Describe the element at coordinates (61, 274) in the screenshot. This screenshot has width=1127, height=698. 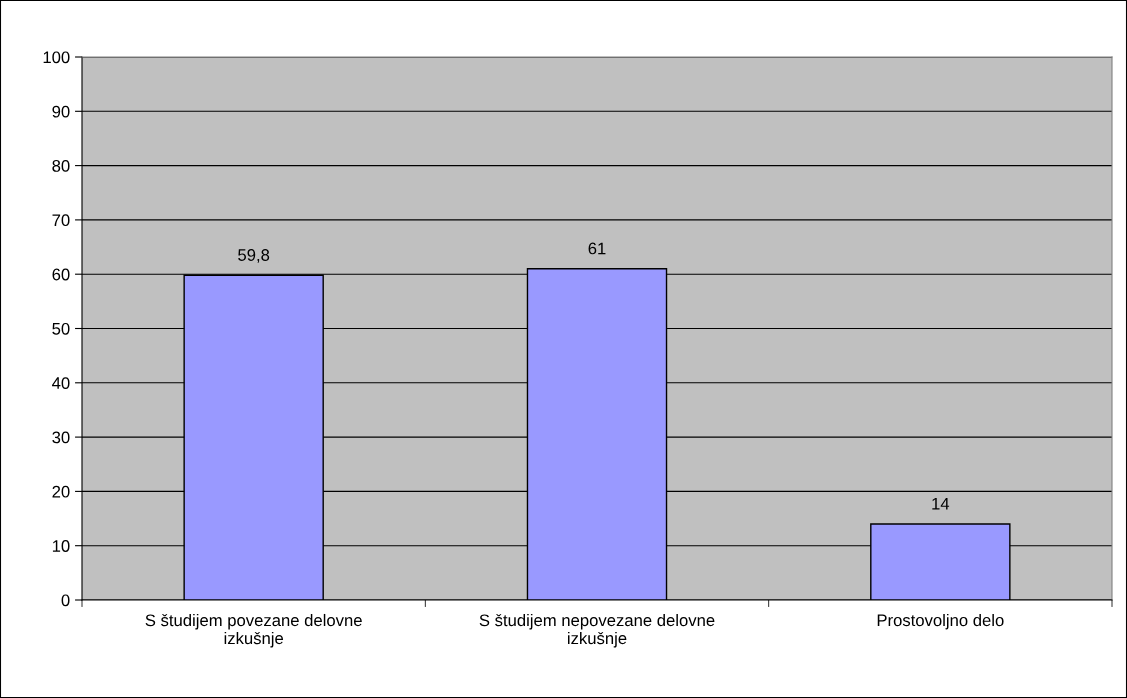
I see `y-tick-label: 60` at that location.